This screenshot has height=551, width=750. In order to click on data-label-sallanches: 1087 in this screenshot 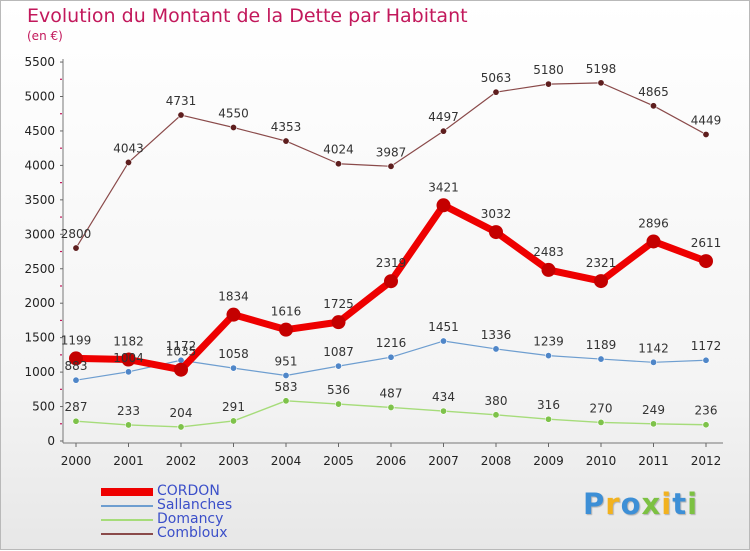, I will do `click(338, 352)`.